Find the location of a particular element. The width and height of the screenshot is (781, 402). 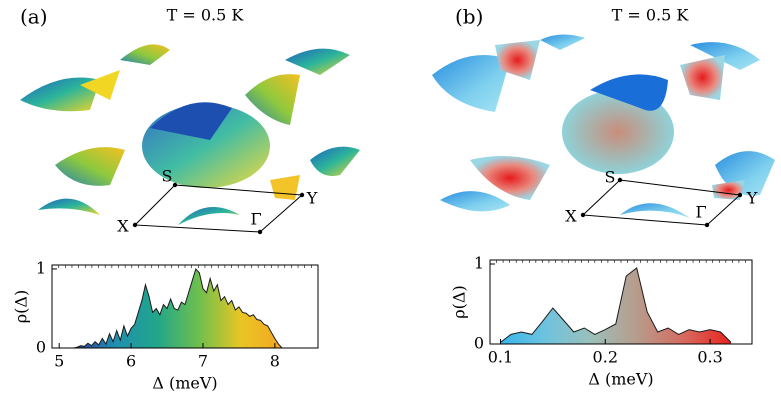

x-tick-label: 7 is located at coordinates (203, 361).